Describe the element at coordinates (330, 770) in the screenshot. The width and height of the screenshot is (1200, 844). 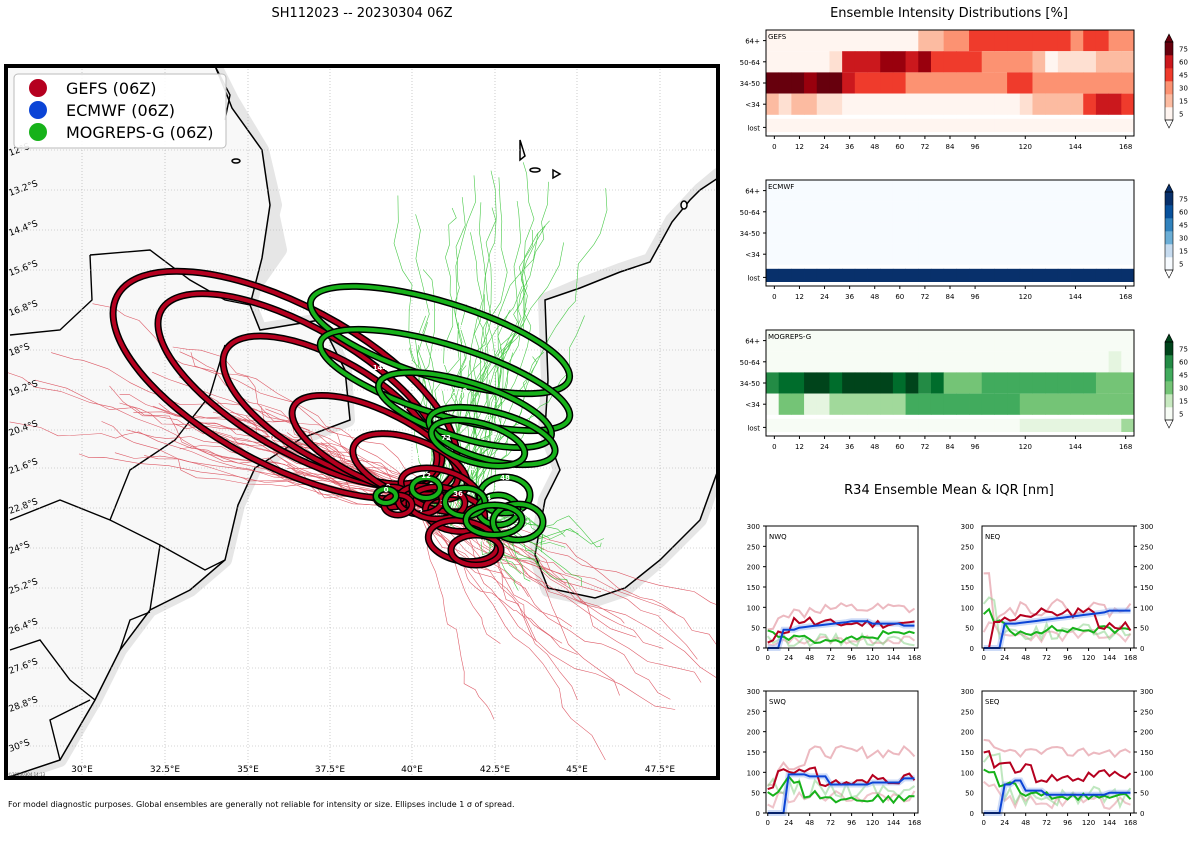
I see `lon-label: 37.5°E` at that location.